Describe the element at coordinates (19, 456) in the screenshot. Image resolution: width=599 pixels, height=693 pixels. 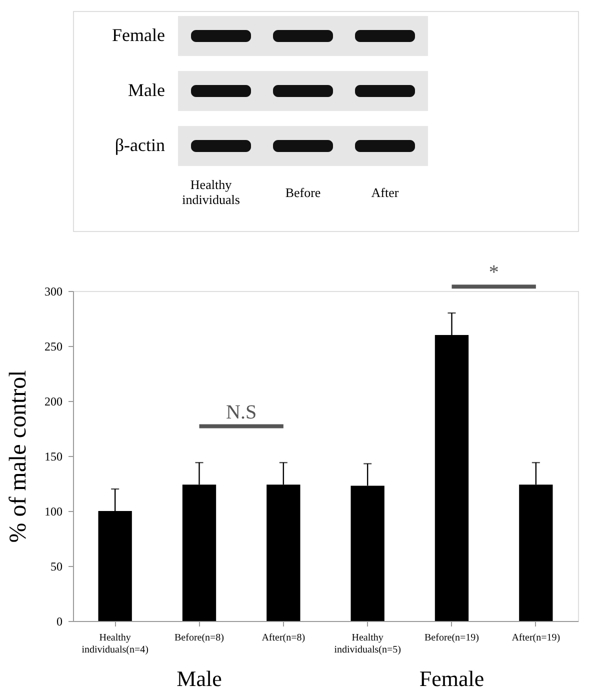
I see `y-axis-title: % of male control` at that location.